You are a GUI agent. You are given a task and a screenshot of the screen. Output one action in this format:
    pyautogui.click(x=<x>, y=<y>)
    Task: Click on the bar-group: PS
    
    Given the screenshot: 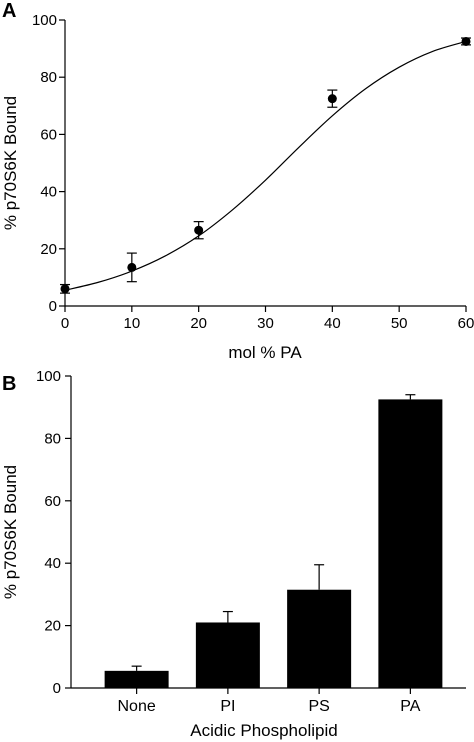 What is the action you would take?
    pyautogui.click(x=319, y=639)
    